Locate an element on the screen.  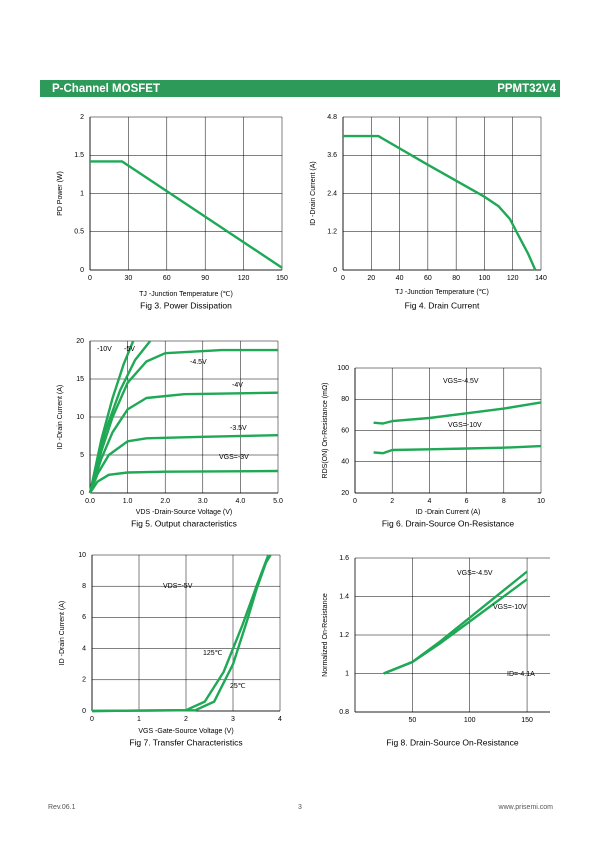
y-axis-label: PD Power (W) is located at coordinates (60, 193).